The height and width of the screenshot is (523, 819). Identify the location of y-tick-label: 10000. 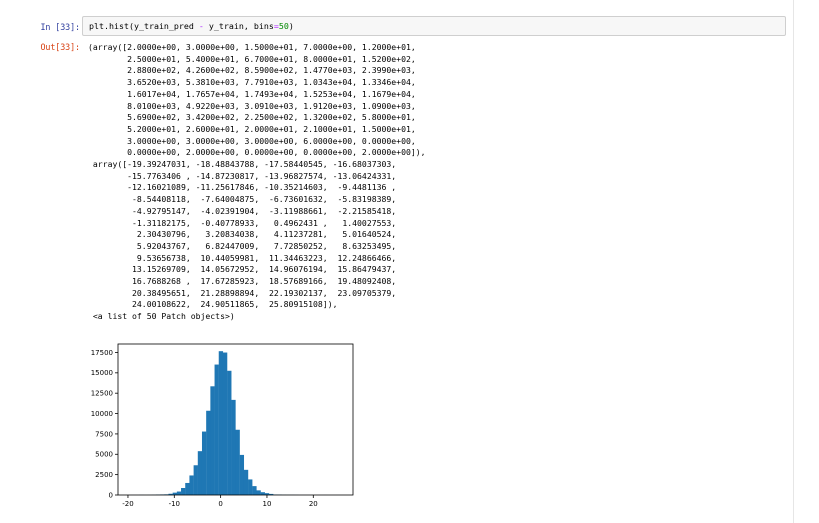
(102, 414).